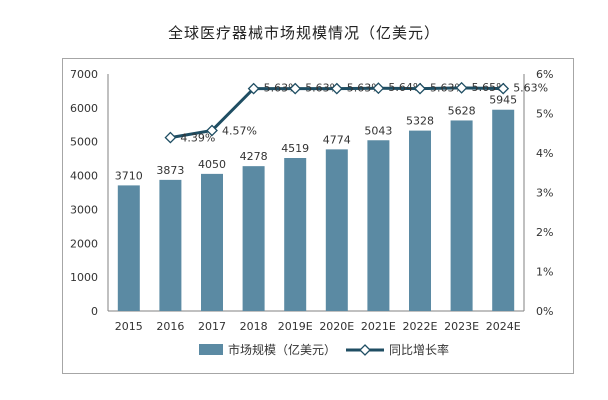 This screenshot has width=608, height=400. What do you see at coordinates (405, 87) in the screenshot?
I see `growth-rate-value-label: 5.64%` at bounding box center [405, 87].